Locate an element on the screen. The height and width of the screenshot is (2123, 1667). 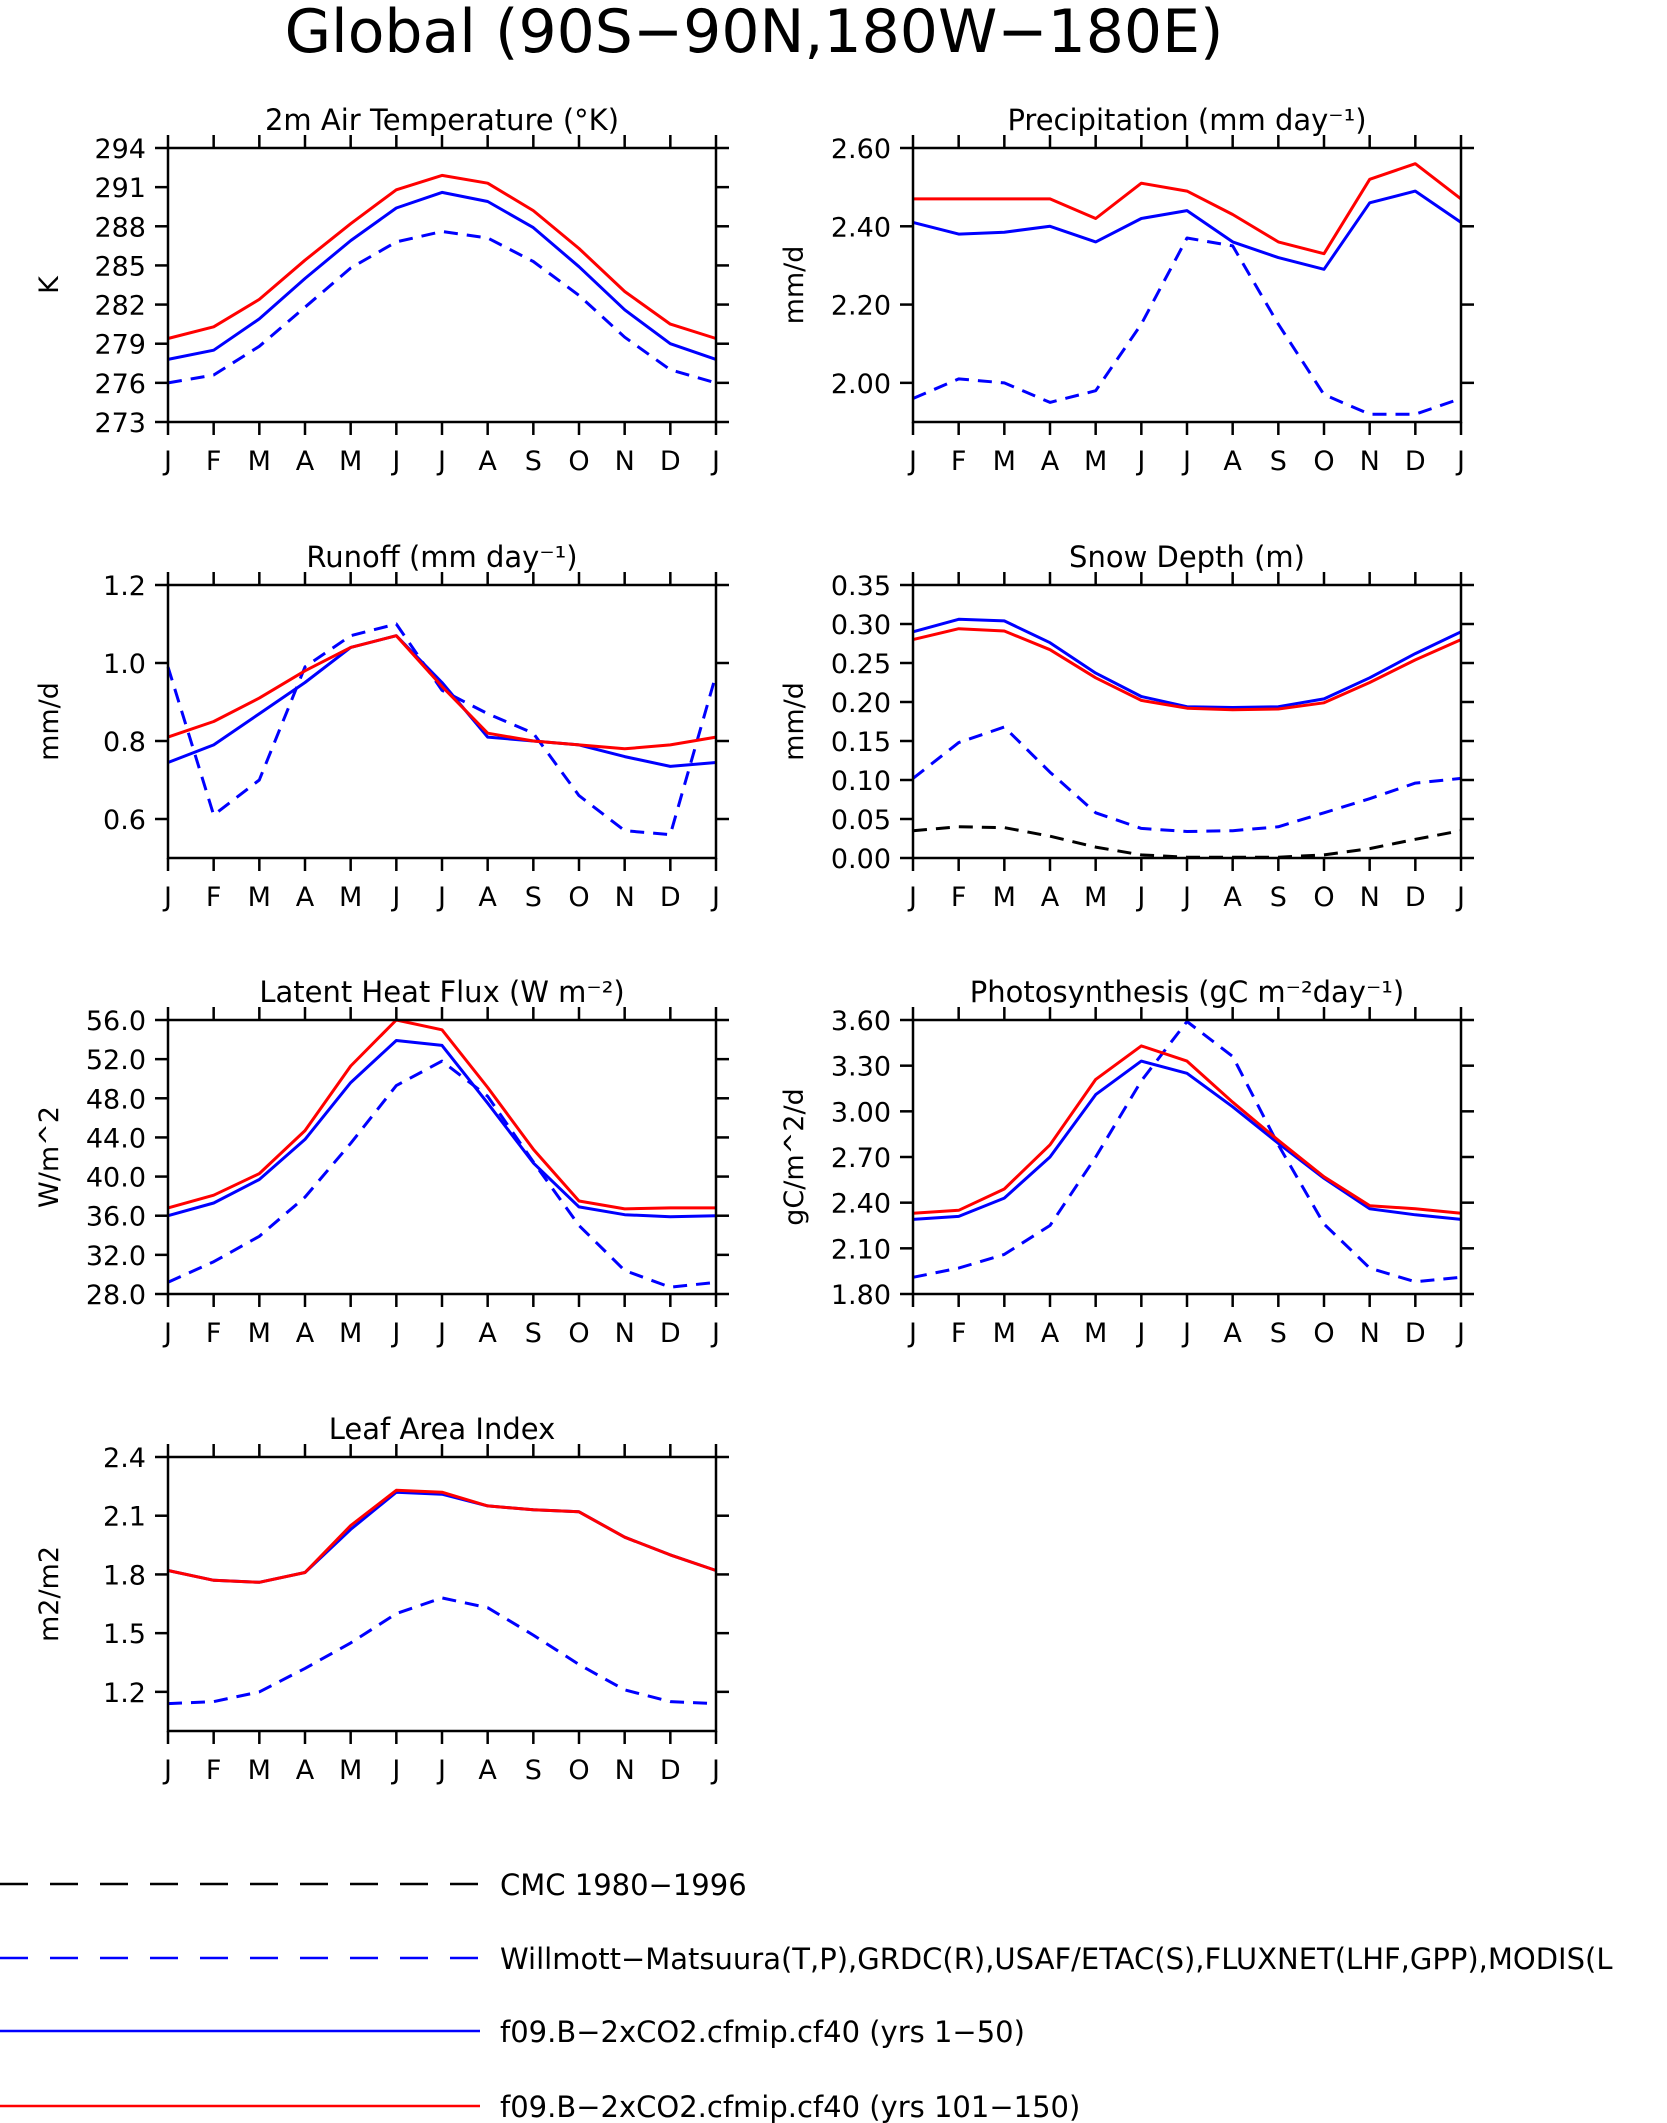
y-tick-label: 3.00 is located at coordinates (861, 1112).